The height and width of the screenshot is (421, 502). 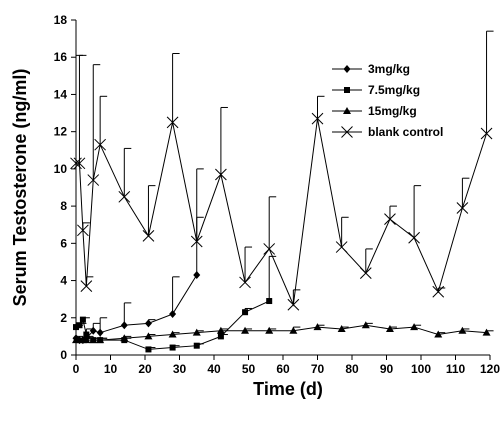 I want to click on legend-label: 7.5mg/kg, so click(x=394, y=90).